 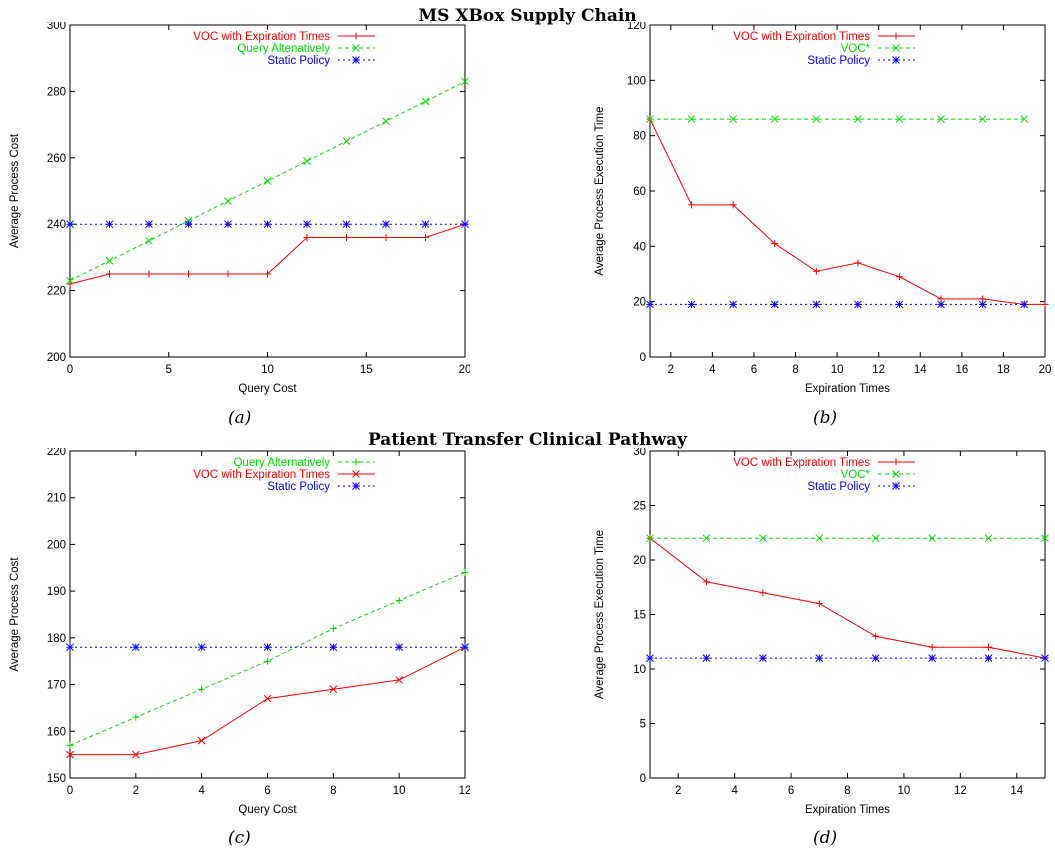 I want to click on legend-label-2: VOC with Expiration Times, so click(x=261, y=475).